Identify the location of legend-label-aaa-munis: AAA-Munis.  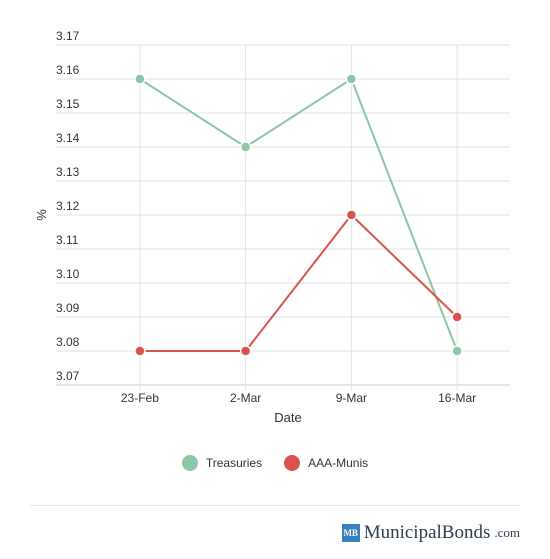
(338, 463).